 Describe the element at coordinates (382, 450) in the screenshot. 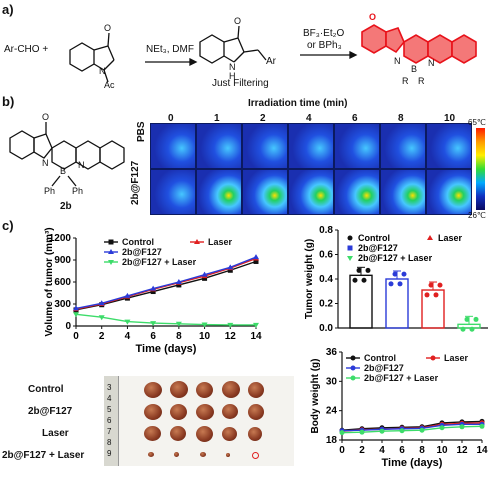

I see `x-tick-label: 4` at that location.